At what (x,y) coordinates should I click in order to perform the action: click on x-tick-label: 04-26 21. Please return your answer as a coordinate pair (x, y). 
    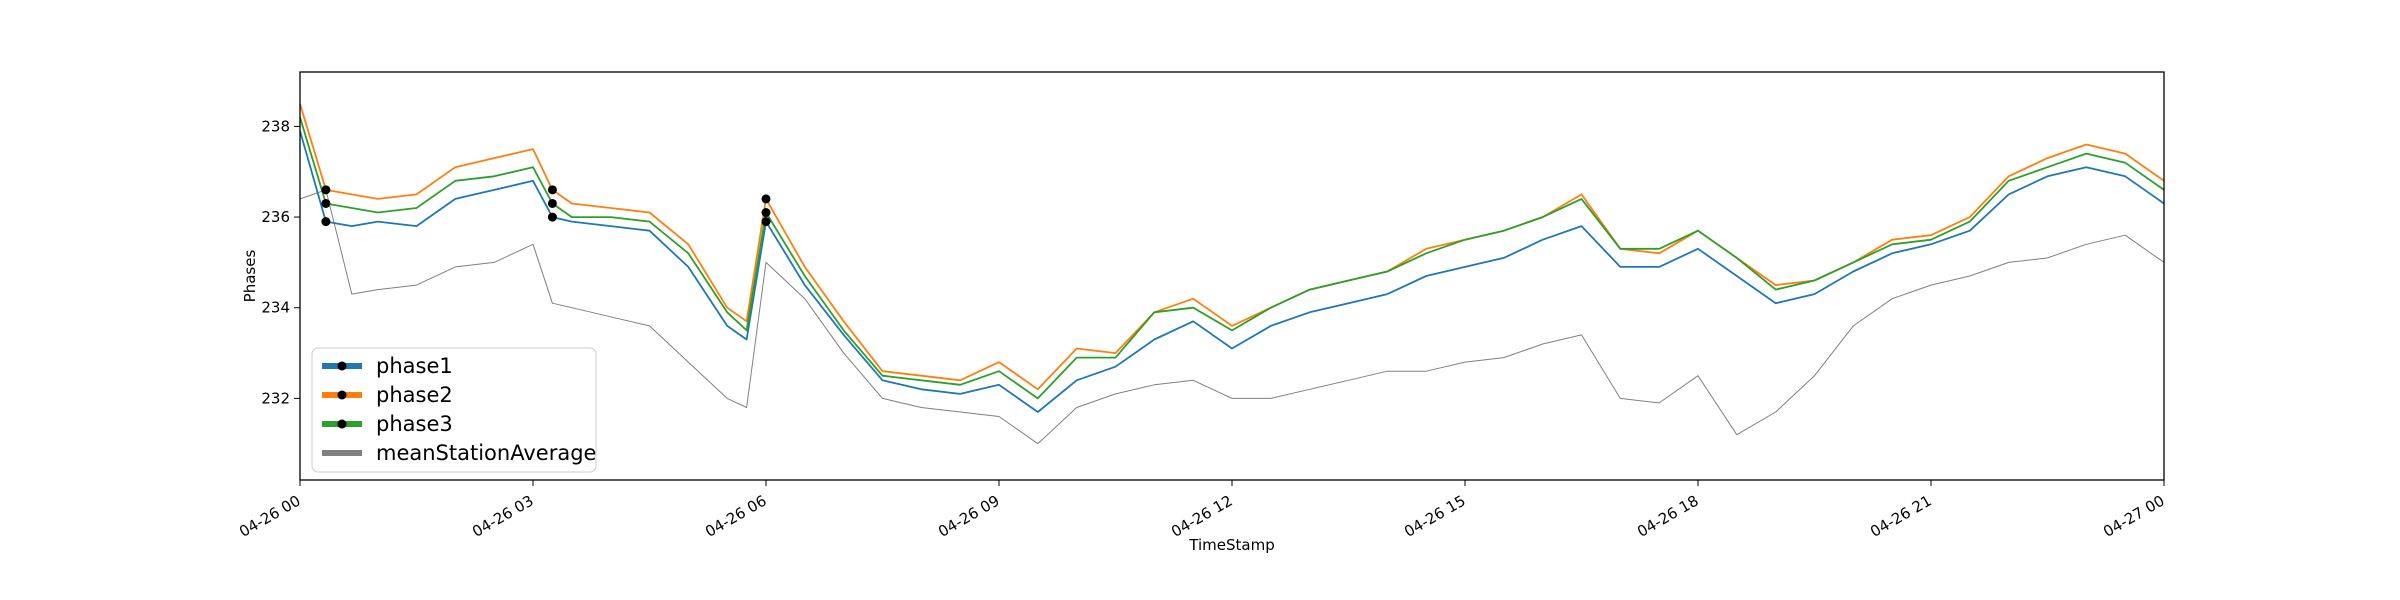
    Looking at the image, I should click on (1900, 516).